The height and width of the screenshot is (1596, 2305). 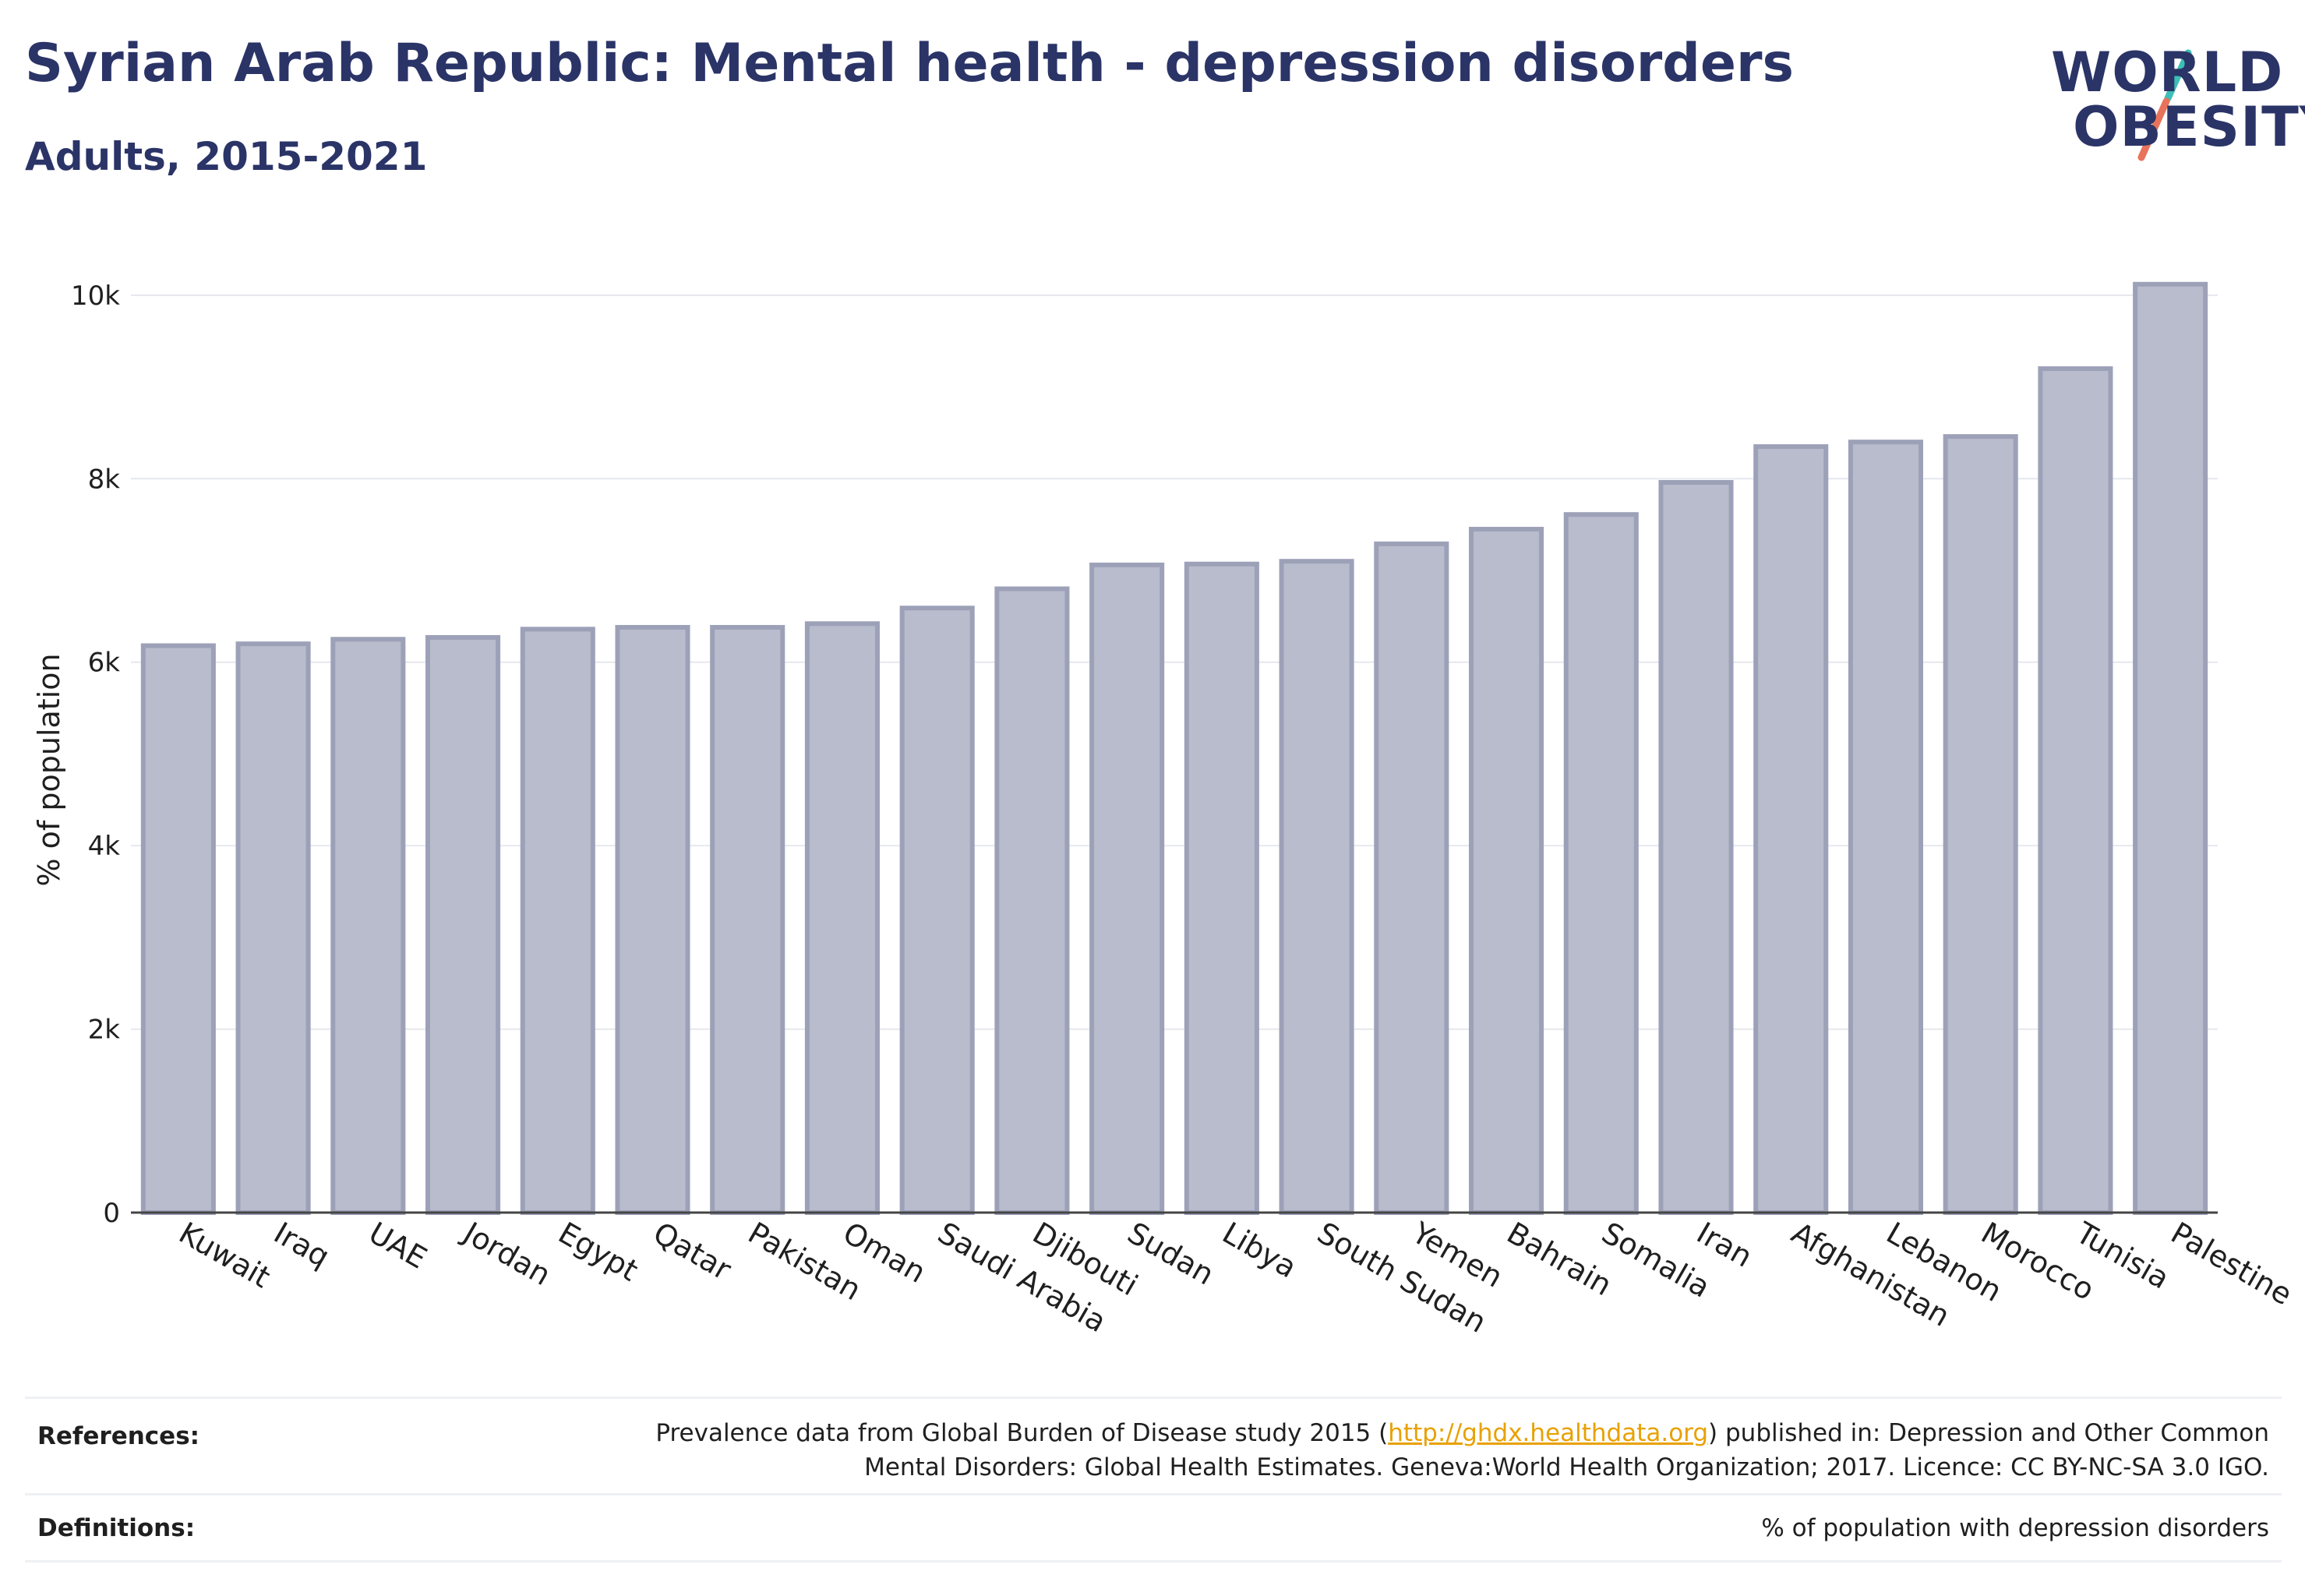 What do you see at coordinates (1656, 1260) in the screenshot?
I see `x-tick-label: Somalia` at bounding box center [1656, 1260].